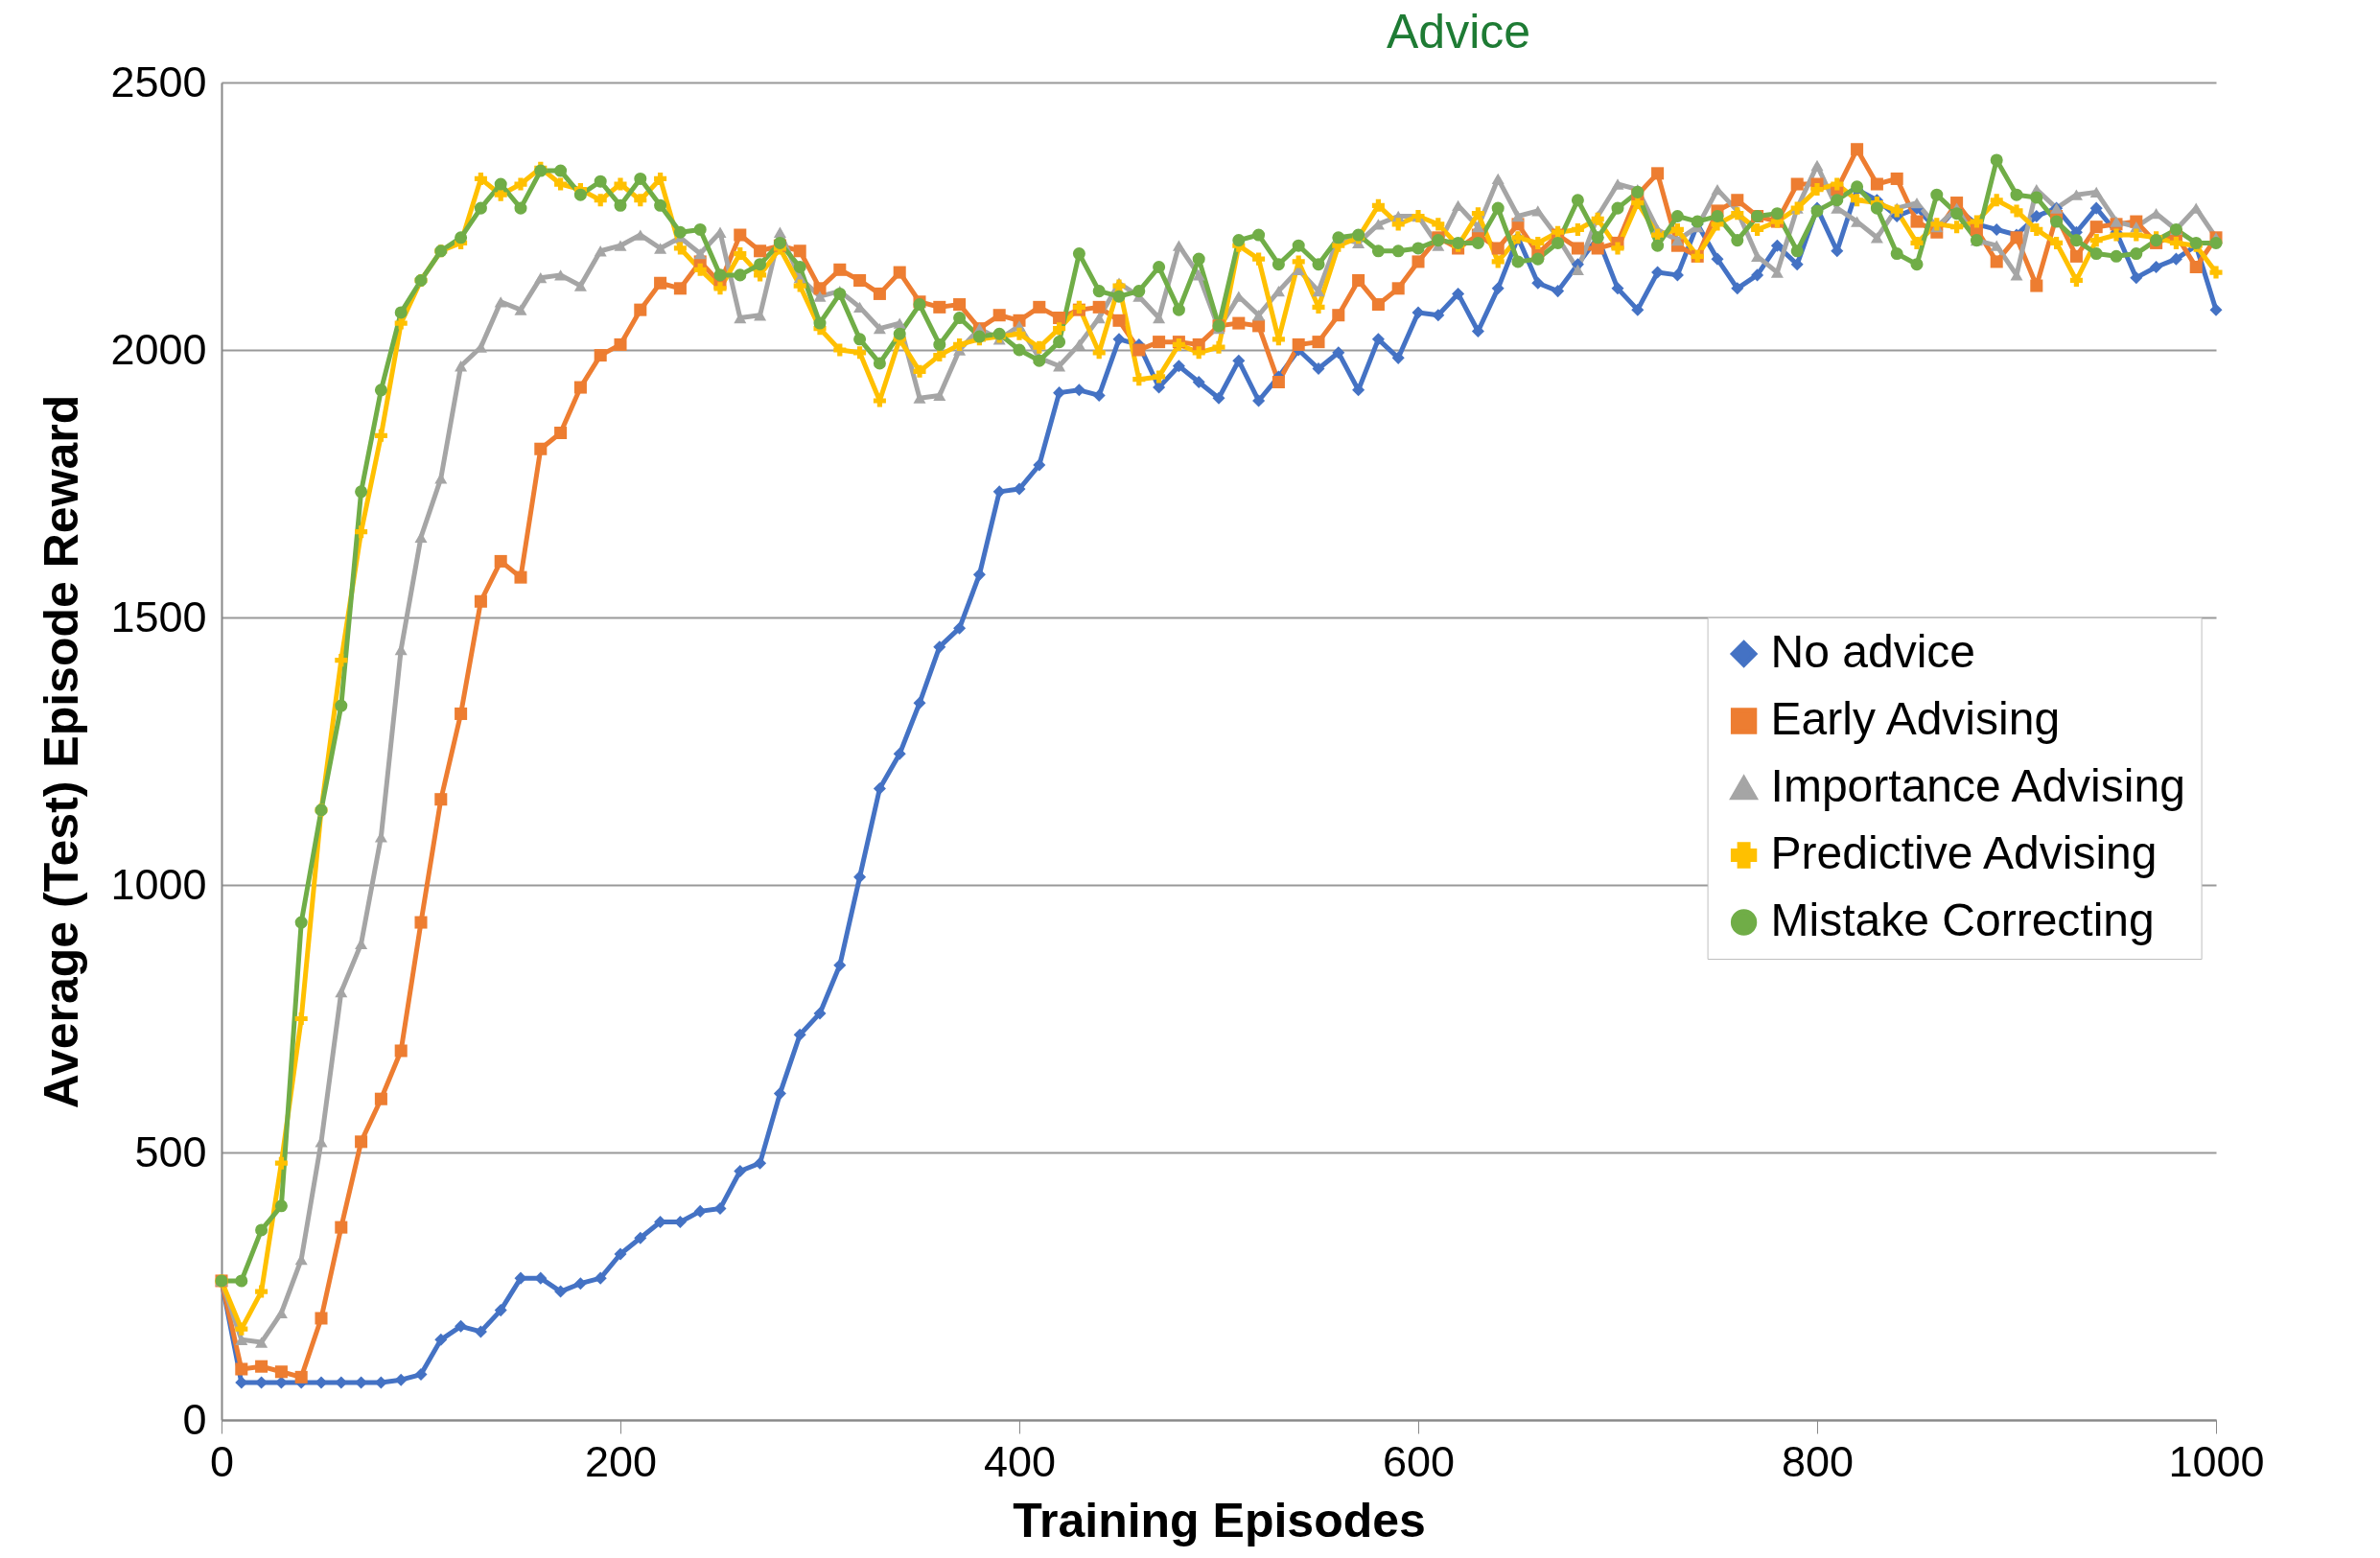 Image resolution: width=2380 pixels, height=1558 pixels. I want to click on y-tick-label: 2000, so click(158, 349).